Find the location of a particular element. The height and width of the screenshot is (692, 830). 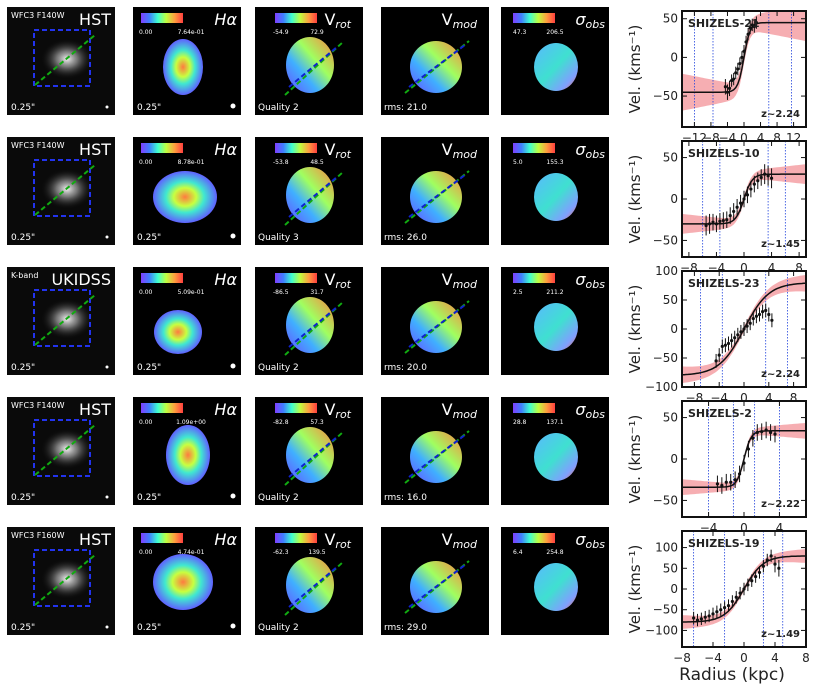

sigma-colorbar-max: 137.1 is located at coordinates (554, 422).